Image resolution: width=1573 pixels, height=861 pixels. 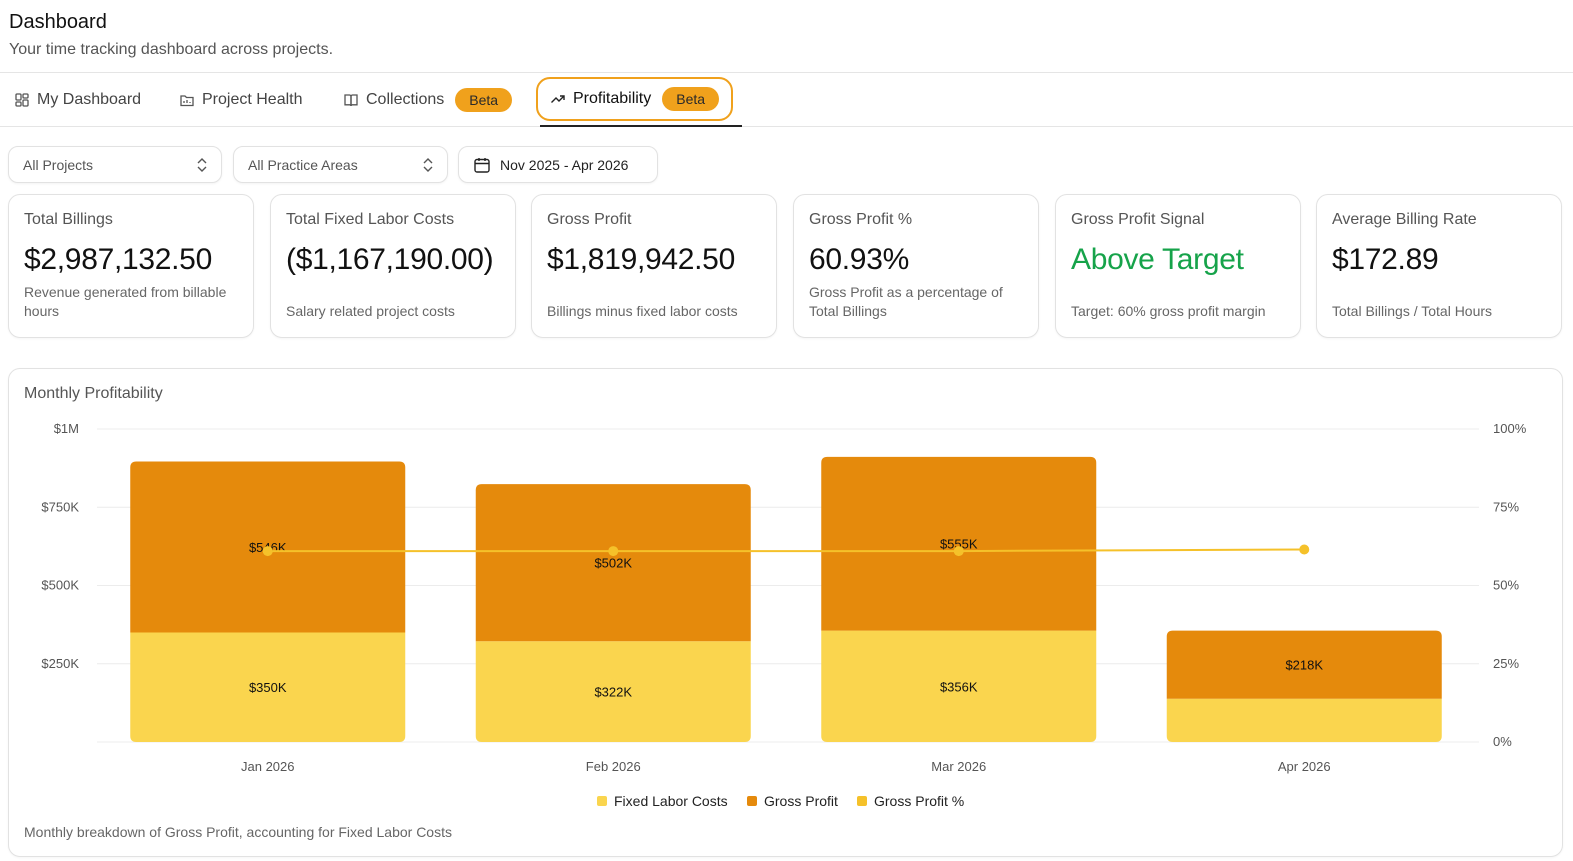 What do you see at coordinates (1168, 311) in the screenshot?
I see `card-description: Target: 60% gross profit margin` at bounding box center [1168, 311].